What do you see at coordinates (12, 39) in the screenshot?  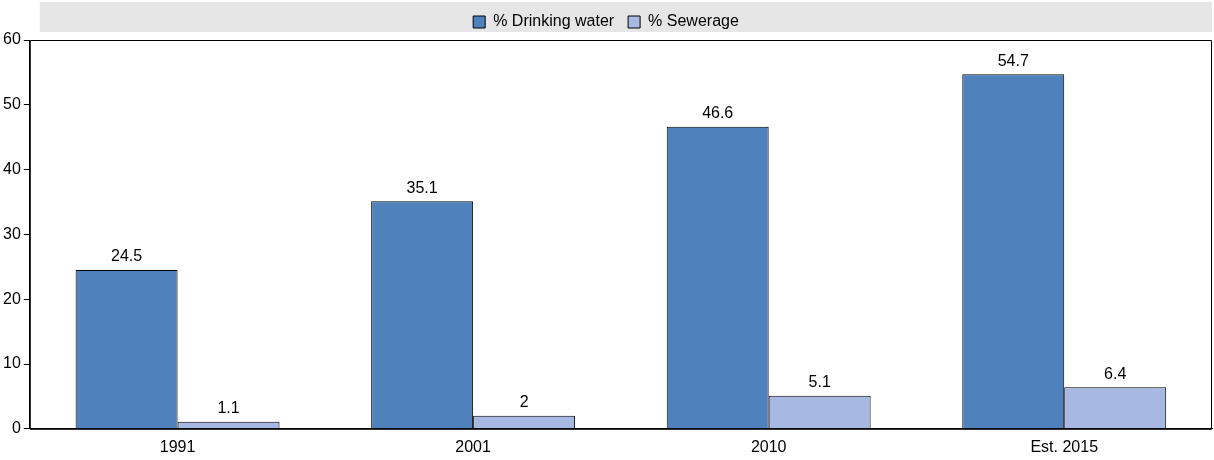 I see `y-tick-label: 60` at bounding box center [12, 39].